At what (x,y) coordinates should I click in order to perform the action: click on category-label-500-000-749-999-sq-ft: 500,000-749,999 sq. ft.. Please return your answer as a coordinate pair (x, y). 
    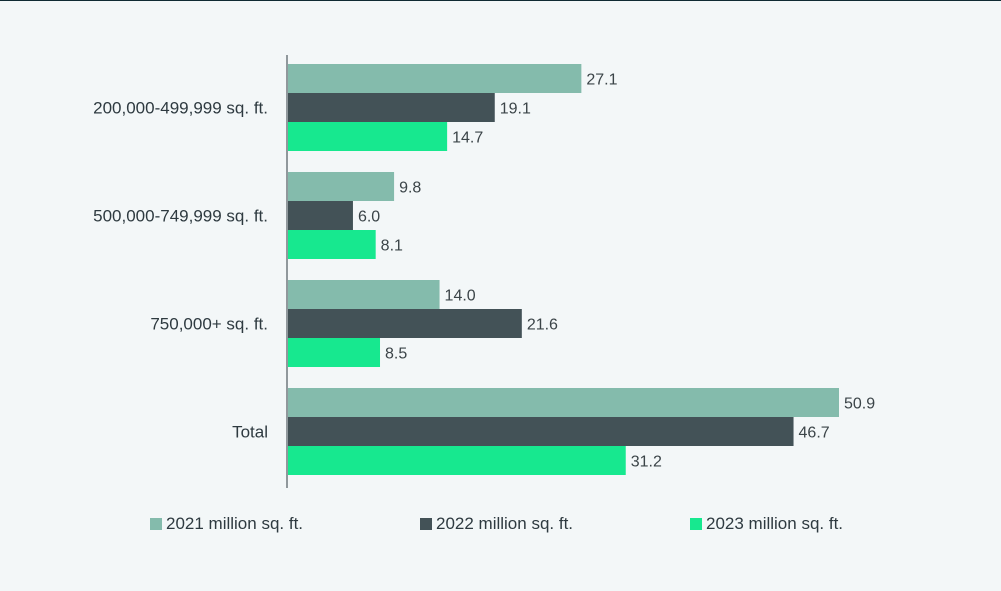
    Looking at the image, I should click on (180, 216).